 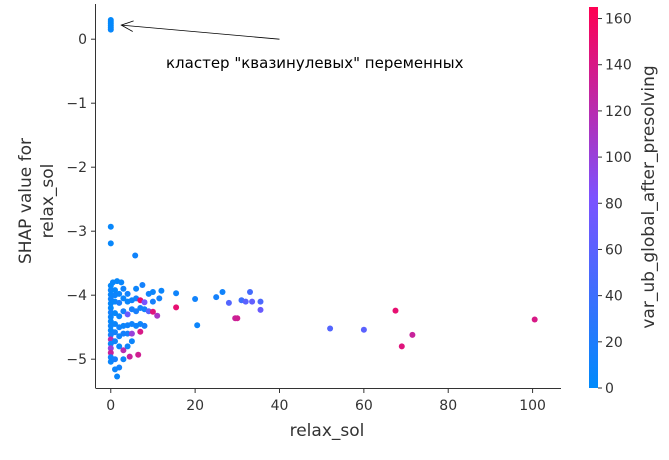 I want to click on y-tick-label-2: −2, so click(x=76, y=168).